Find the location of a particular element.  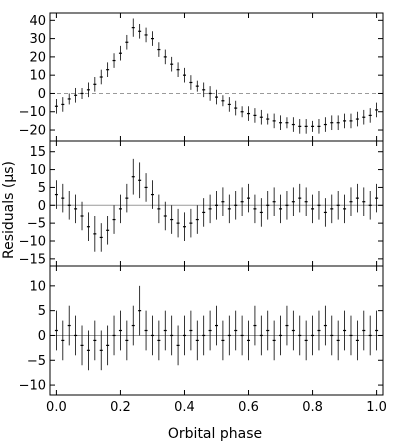

x-tick-label: 0.6 is located at coordinates (248, 407).